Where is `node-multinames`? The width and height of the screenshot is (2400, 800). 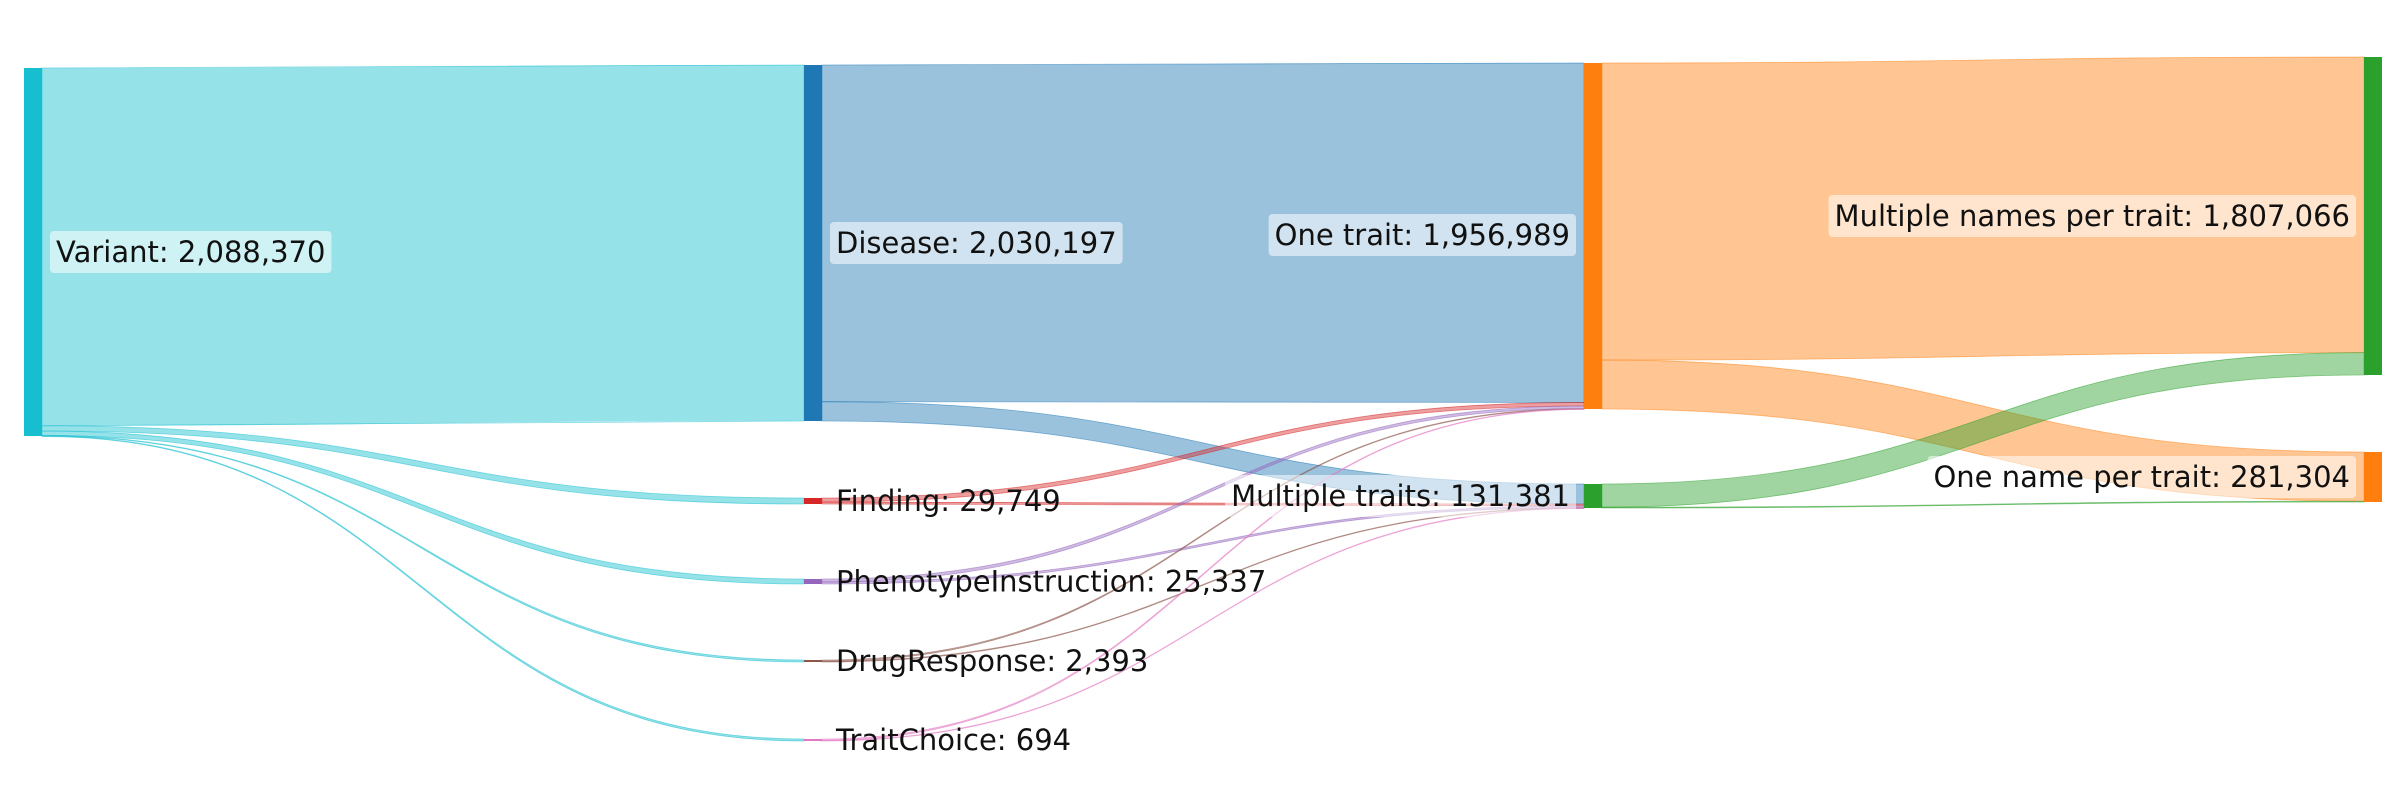 node-multinames is located at coordinates (2373, 216).